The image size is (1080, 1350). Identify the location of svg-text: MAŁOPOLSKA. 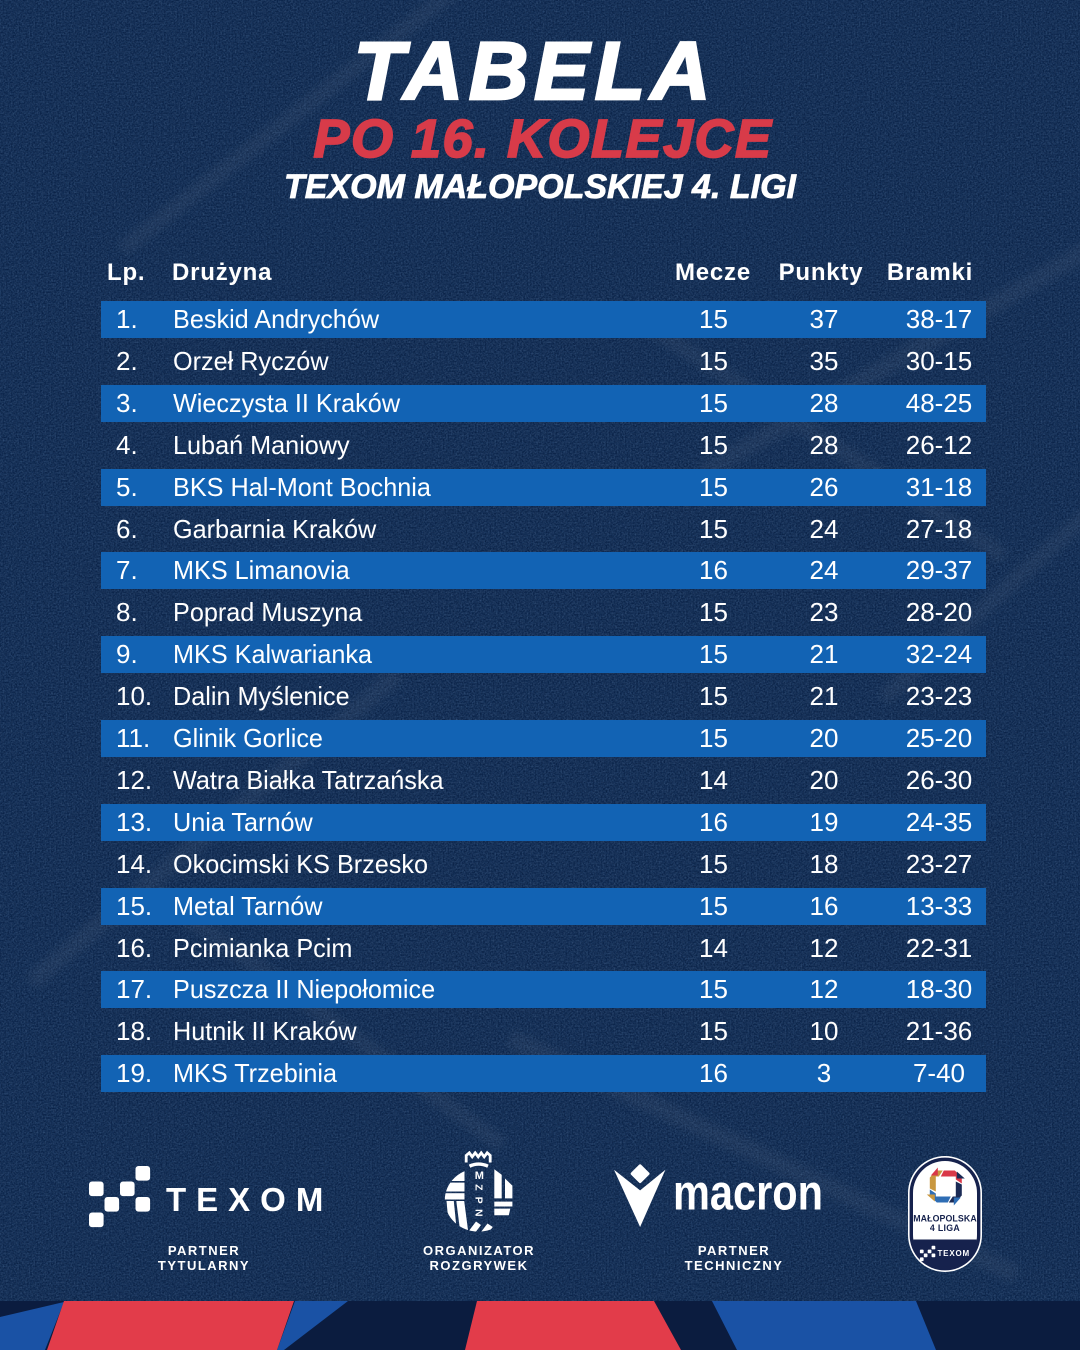
(945, 1218).